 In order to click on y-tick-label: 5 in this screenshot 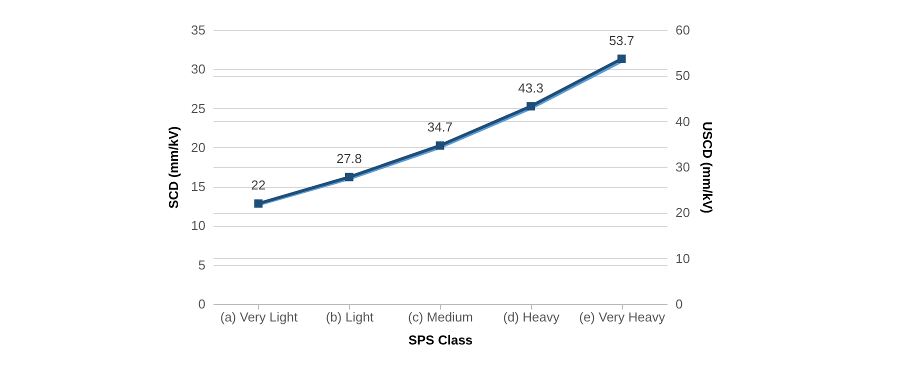, I will do `click(202, 264)`.